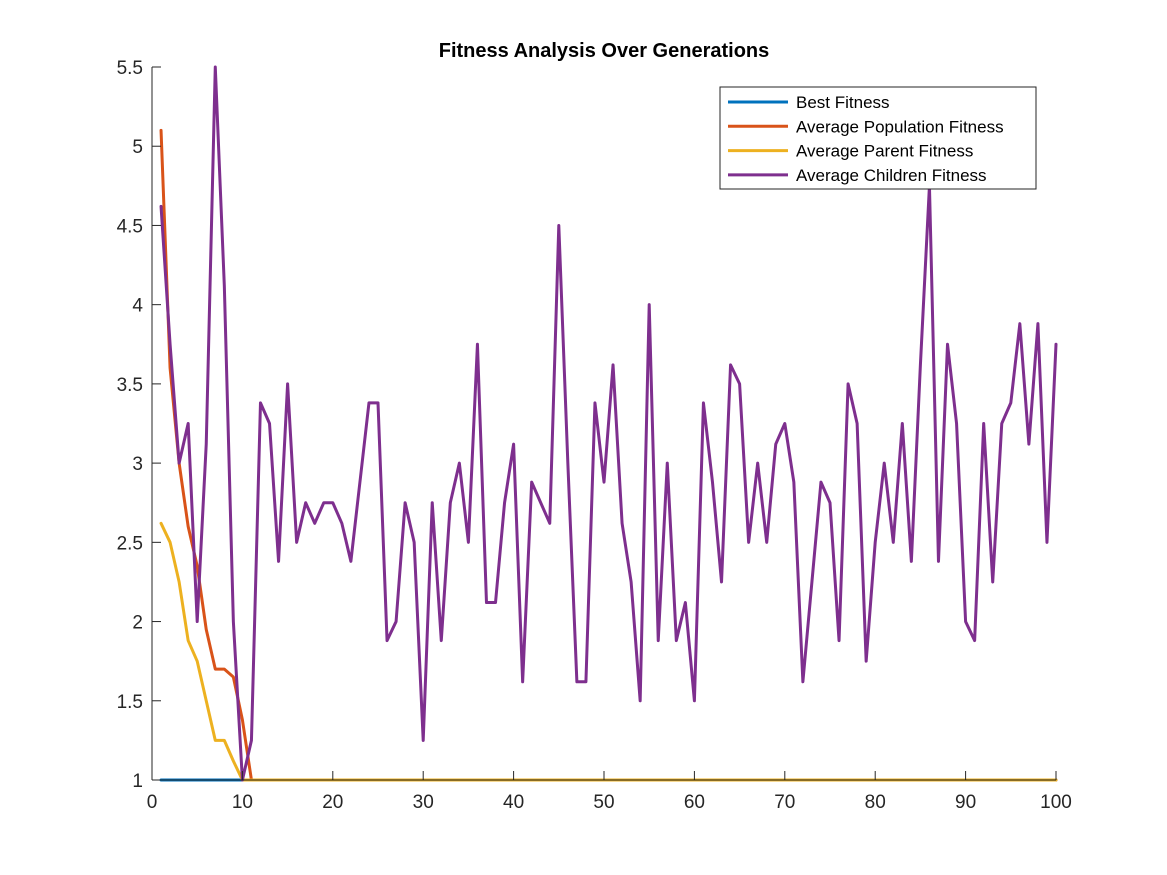 The width and height of the screenshot is (1167, 875). Describe the element at coordinates (603, 802) in the screenshot. I see `x-tick-label: 50` at that location.